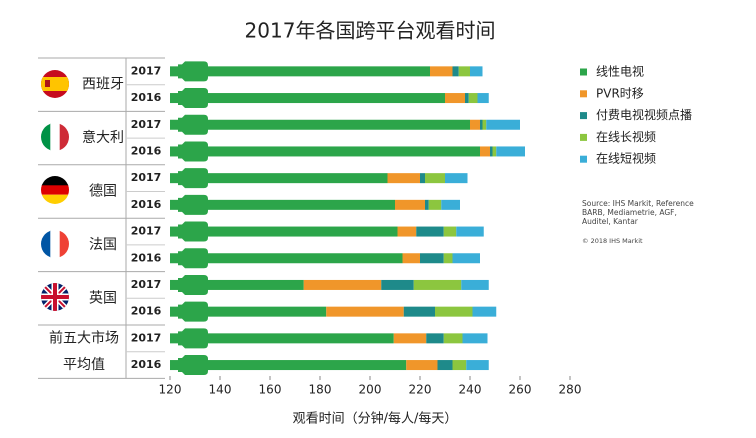 This screenshot has width=756, height=438. I want to click on group-label: 平均值, so click(84, 365).